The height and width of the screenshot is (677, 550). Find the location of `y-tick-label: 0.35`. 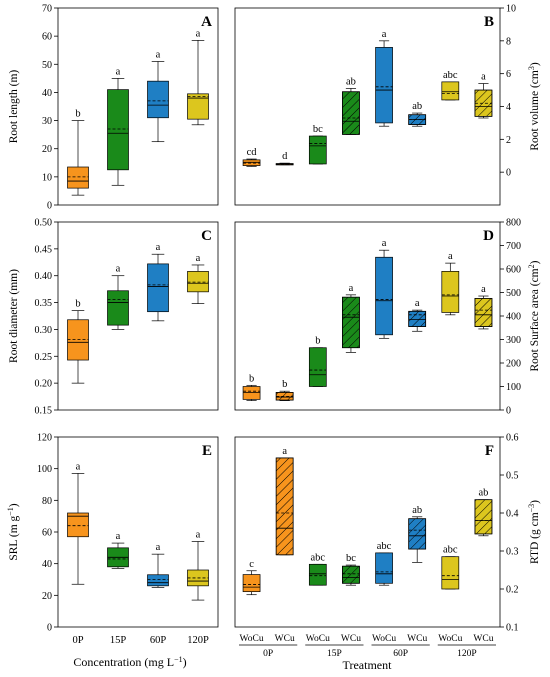

y-tick-label: 0.35 is located at coordinates (44, 303).